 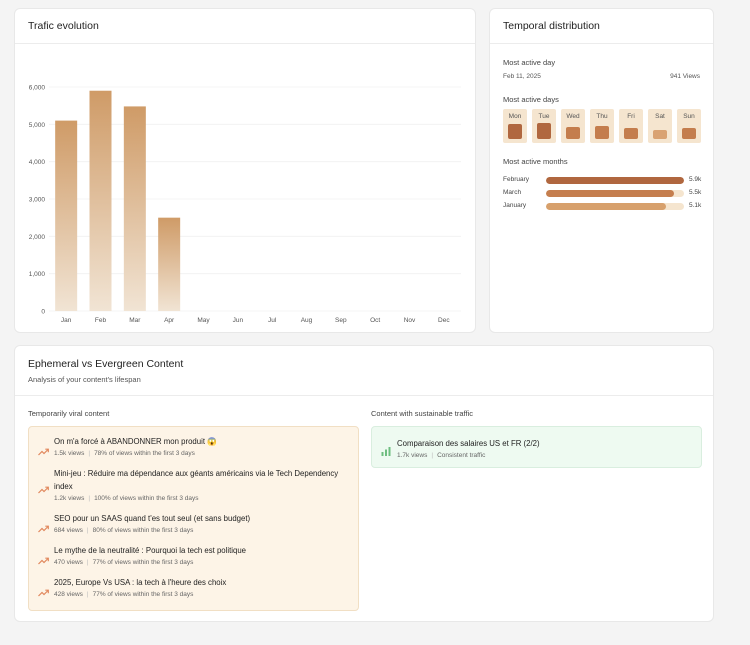 I want to click on viral-item-views: 428 views, so click(x=68, y=594).